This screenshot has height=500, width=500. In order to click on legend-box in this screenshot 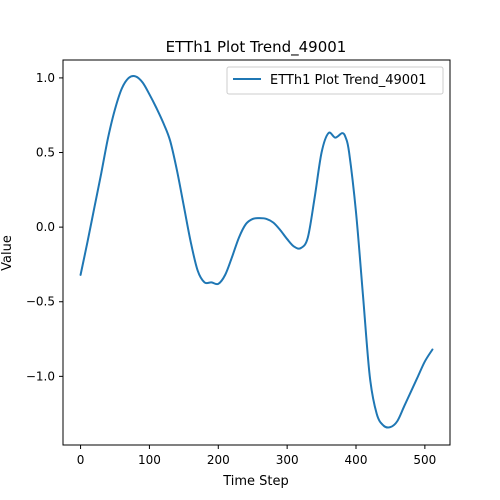, I will do `click(335, 80)`.